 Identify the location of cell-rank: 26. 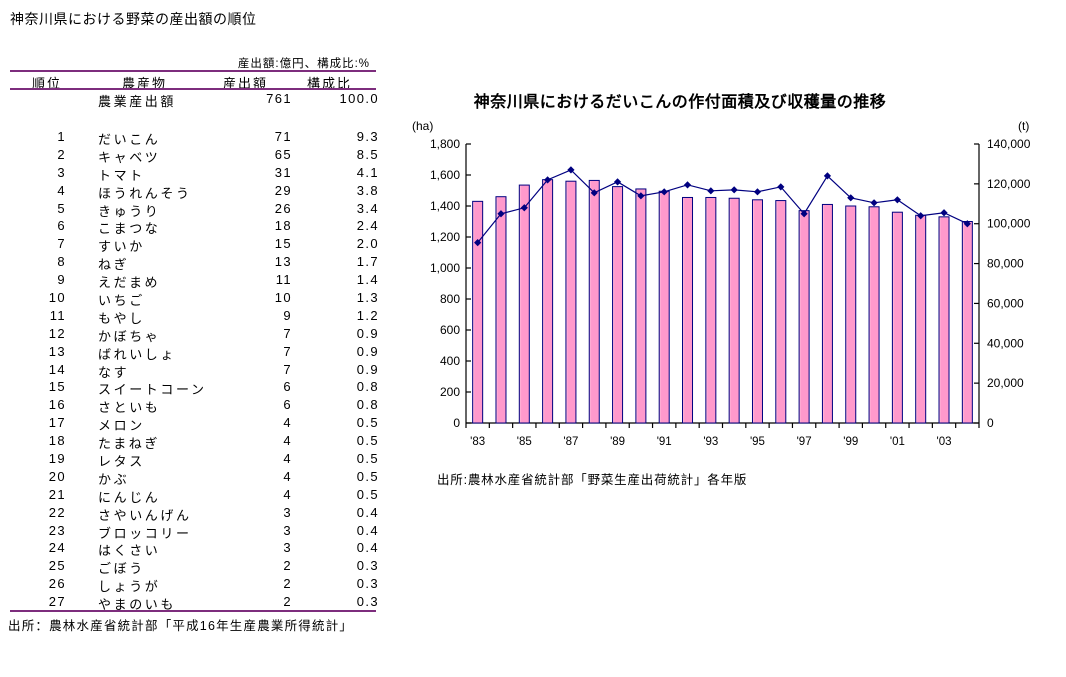
(57, 584).